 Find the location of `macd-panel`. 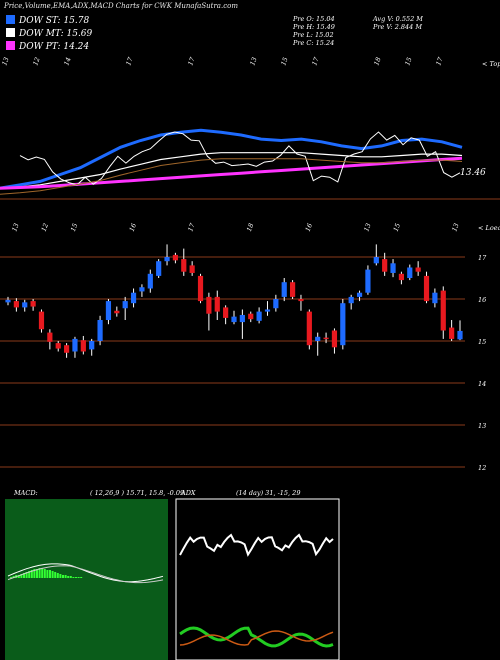

macd-panel is located at coordinates (86, 579).